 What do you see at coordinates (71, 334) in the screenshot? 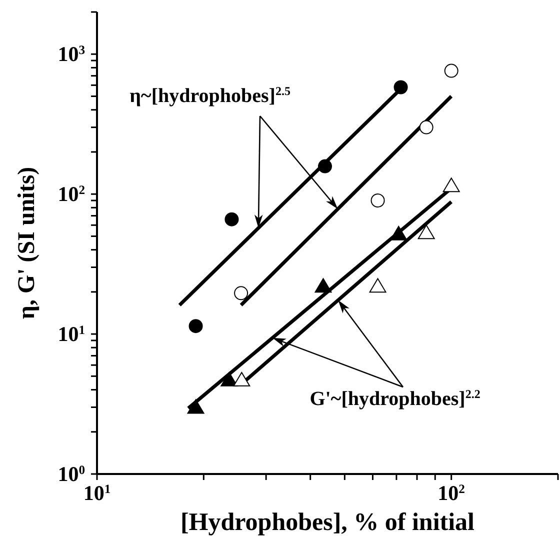
I see `y-tick-label: 10$^{1}$` at bounding box center [71, 334].